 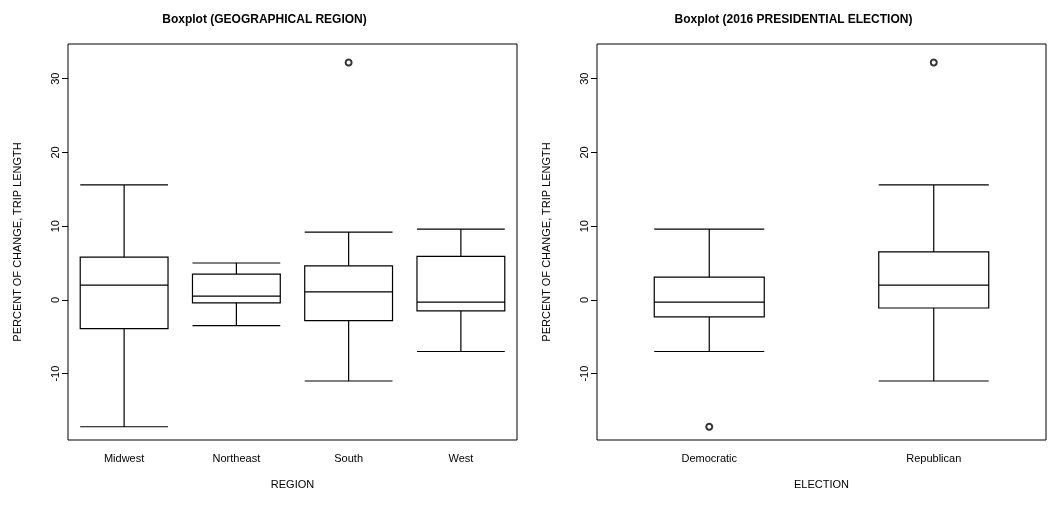 I want to click on chart-title: Boxplot (GEOGRAPHICAL REGION), so click(x=264, y=19).